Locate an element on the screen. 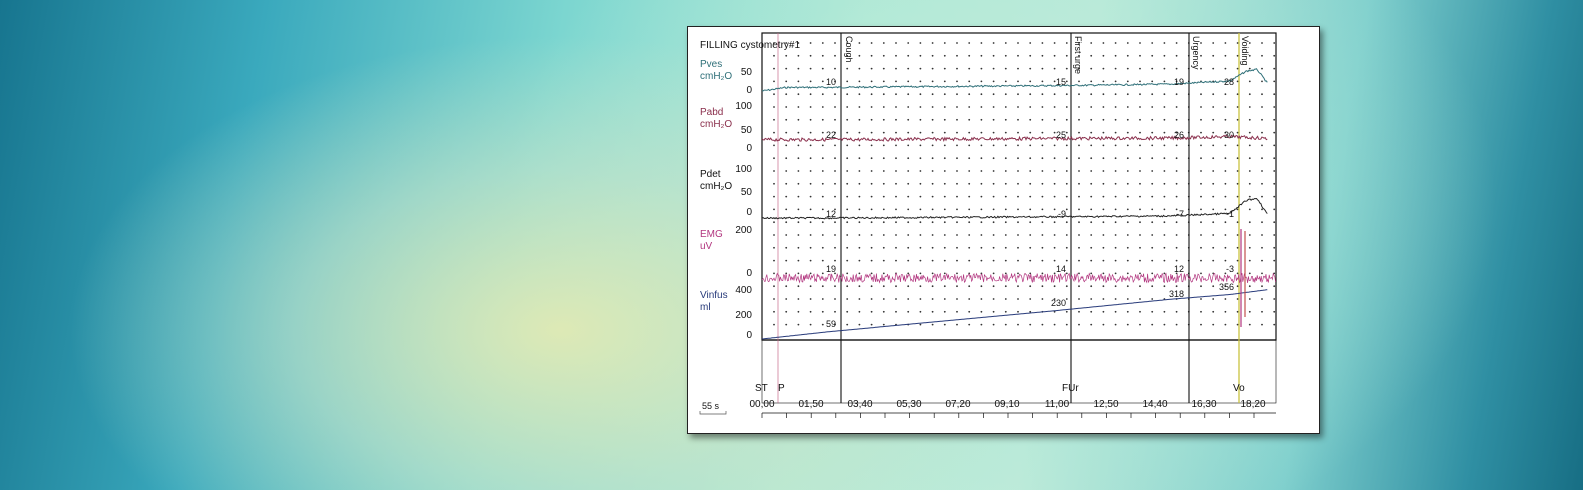 The width and height of the screenshot is (1583, 490). y-tick-labels: 50 0 100 50 0 100 50 0 200 0 400 200 0 is located at coordinates (743, 204).